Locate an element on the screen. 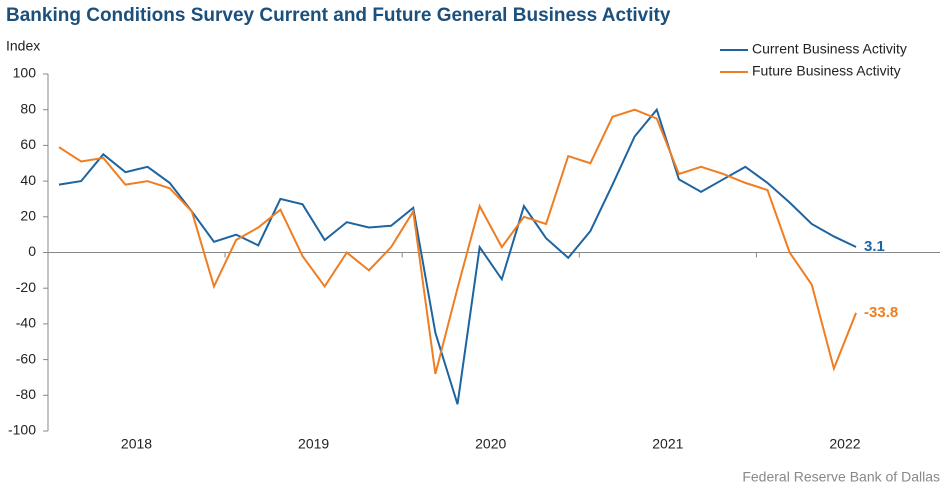  x-tick-label: 2020 is located at coordinates (490, 444).